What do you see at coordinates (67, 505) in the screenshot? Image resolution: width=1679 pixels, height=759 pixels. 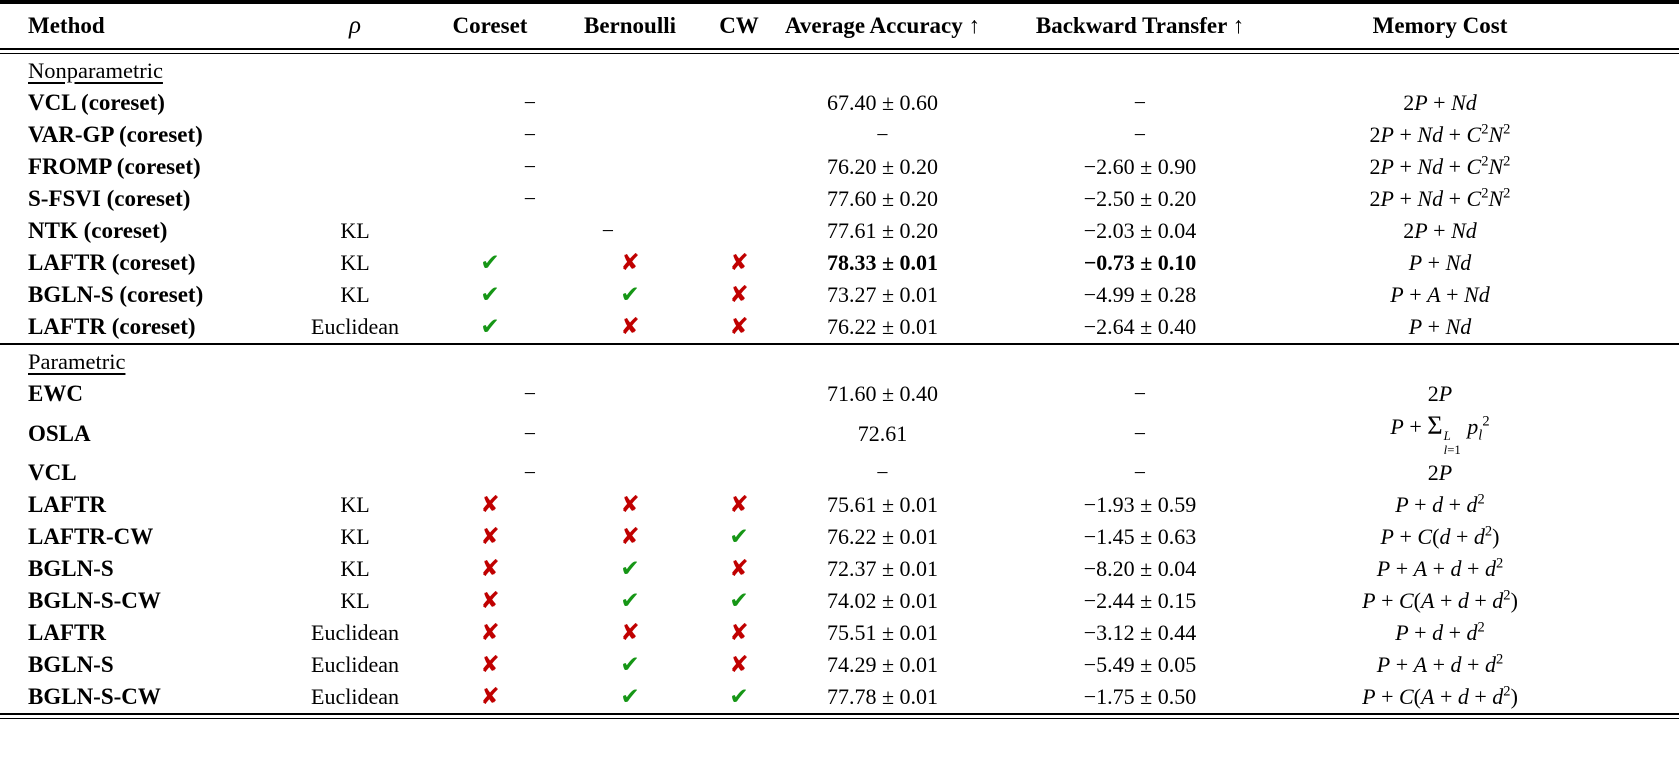 I see `method-cell: LAFTR` at bounding box center [67, 505].